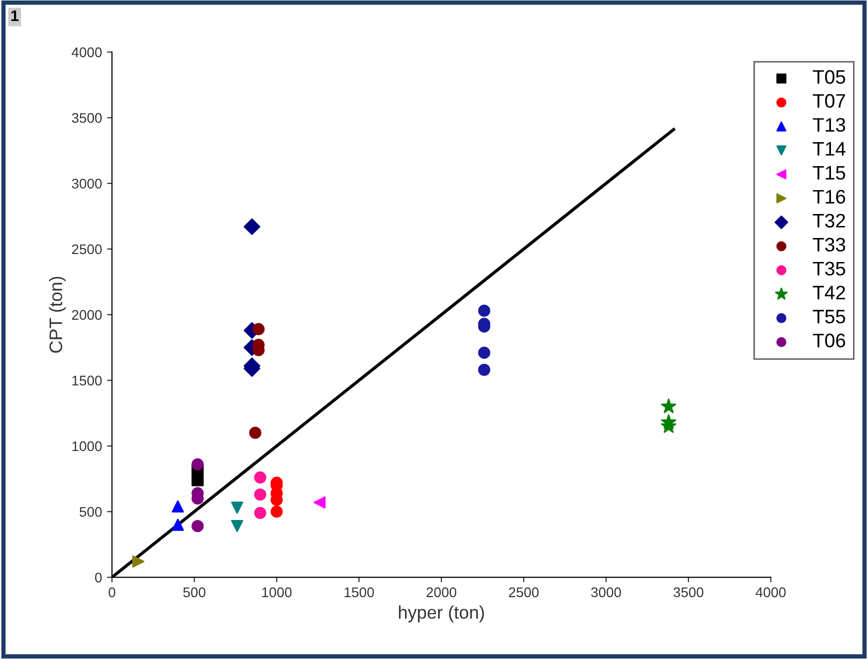 The image size is (868, 659). Describe the element at coordinates (606, 592) in the screenshot. I see `x-tick-label: 3000` at that location.